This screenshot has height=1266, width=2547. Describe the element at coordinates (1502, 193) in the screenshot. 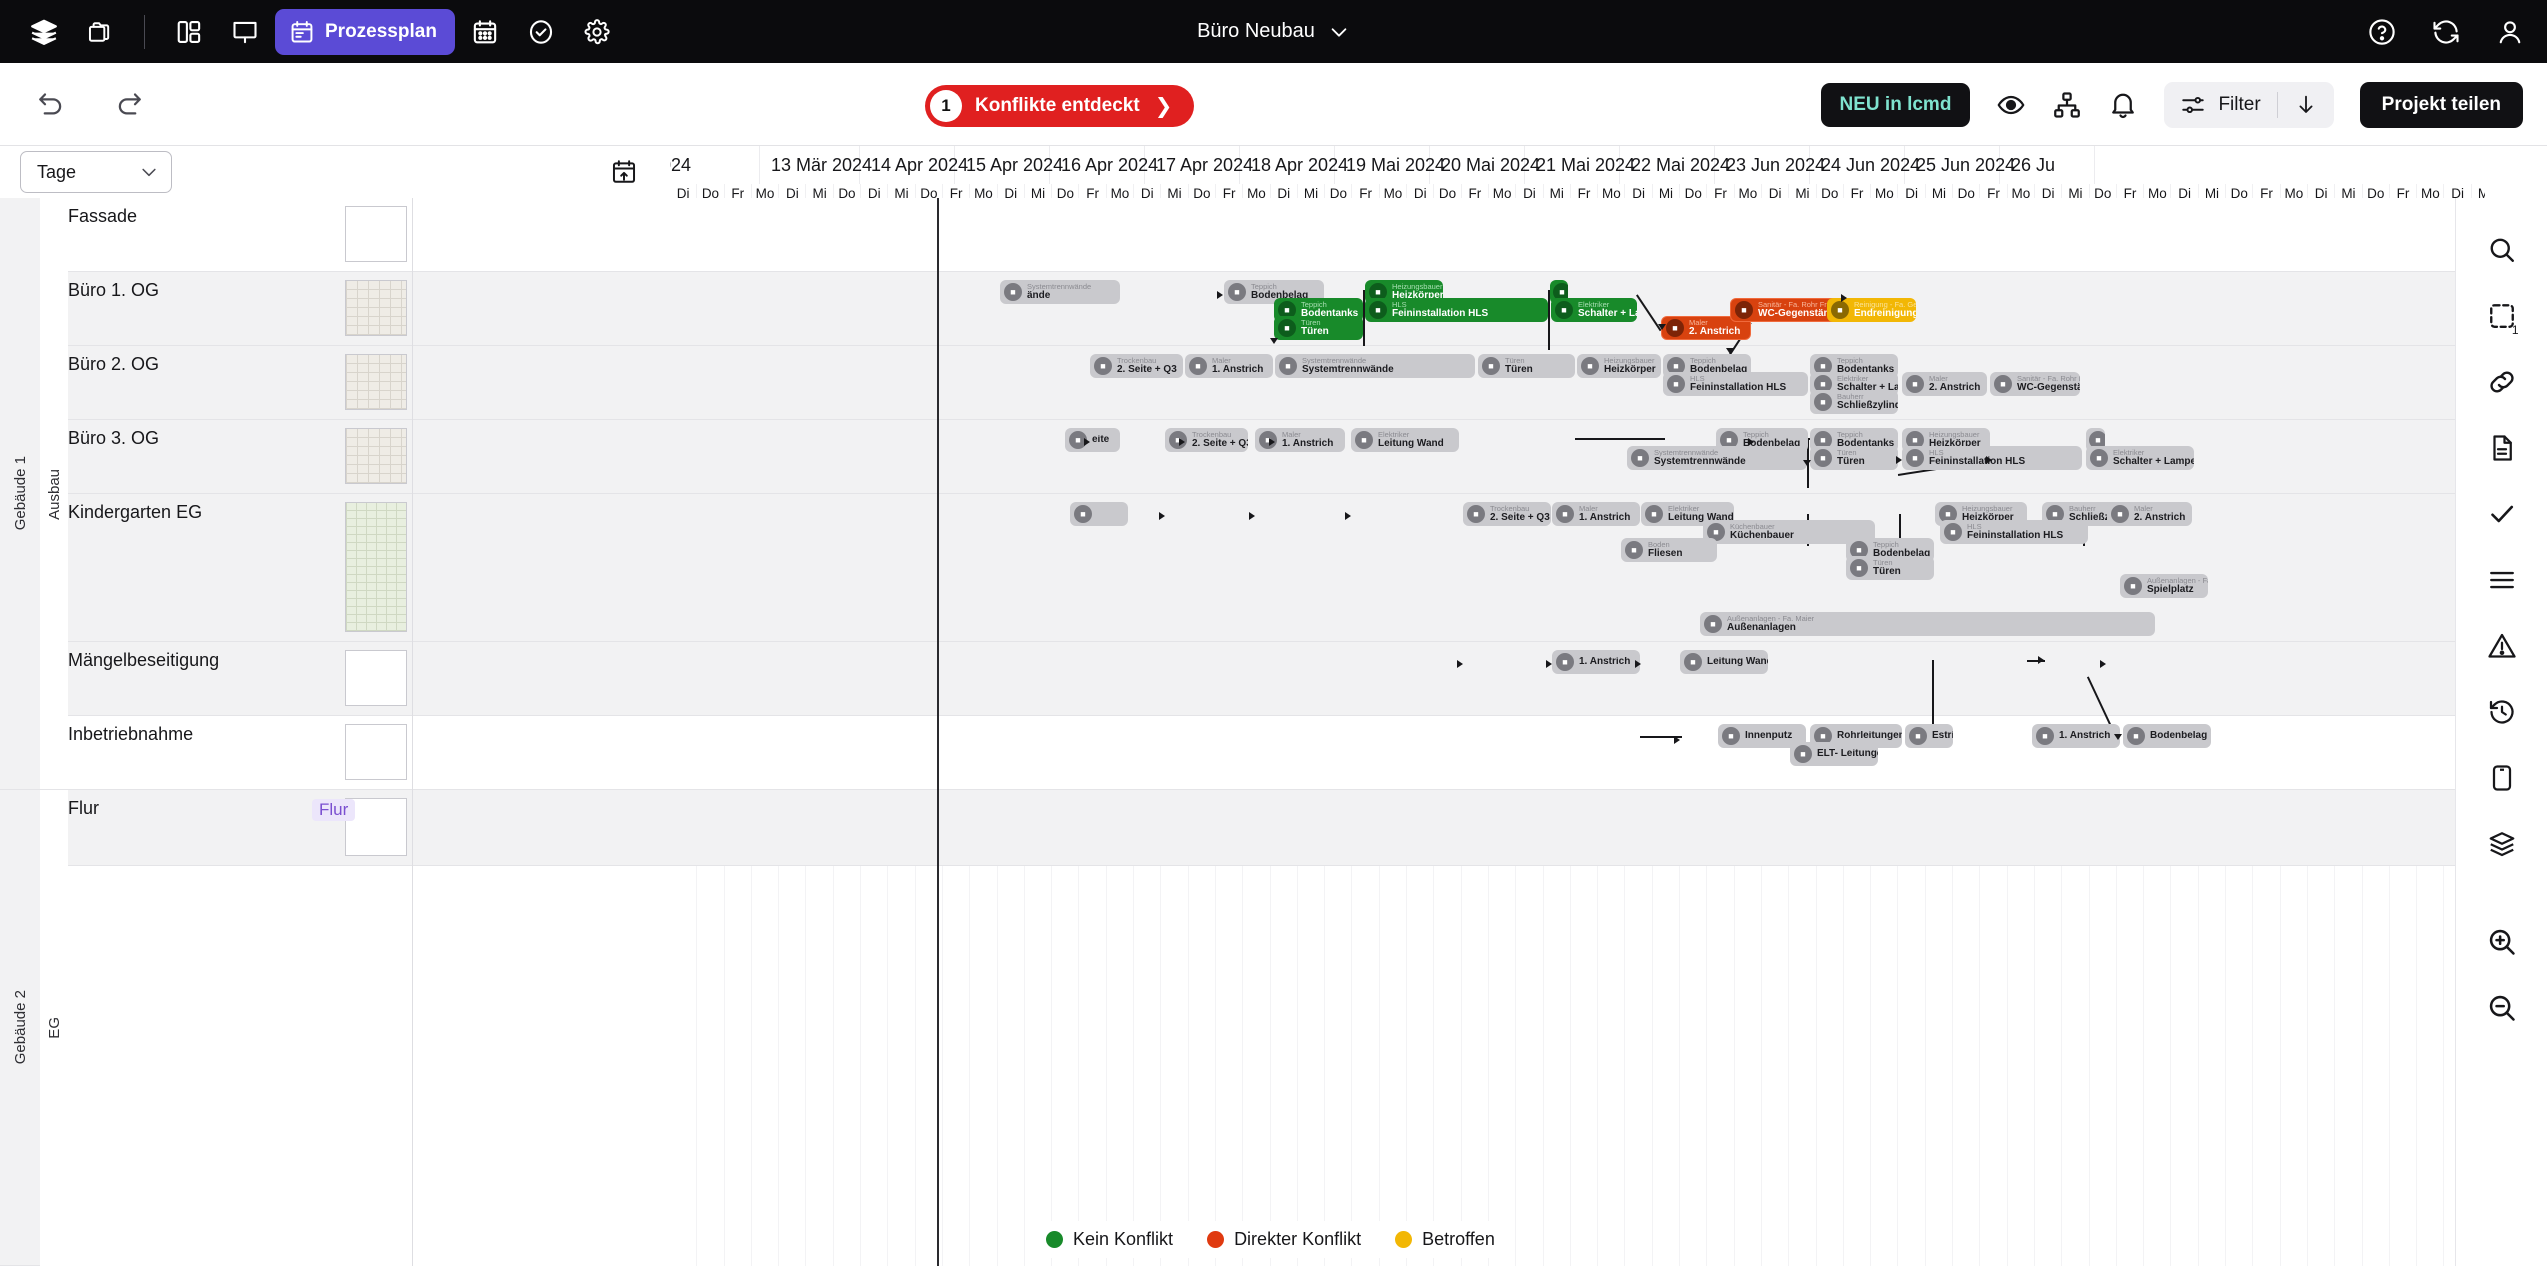

I see `weekday-label: Mo` at that location.